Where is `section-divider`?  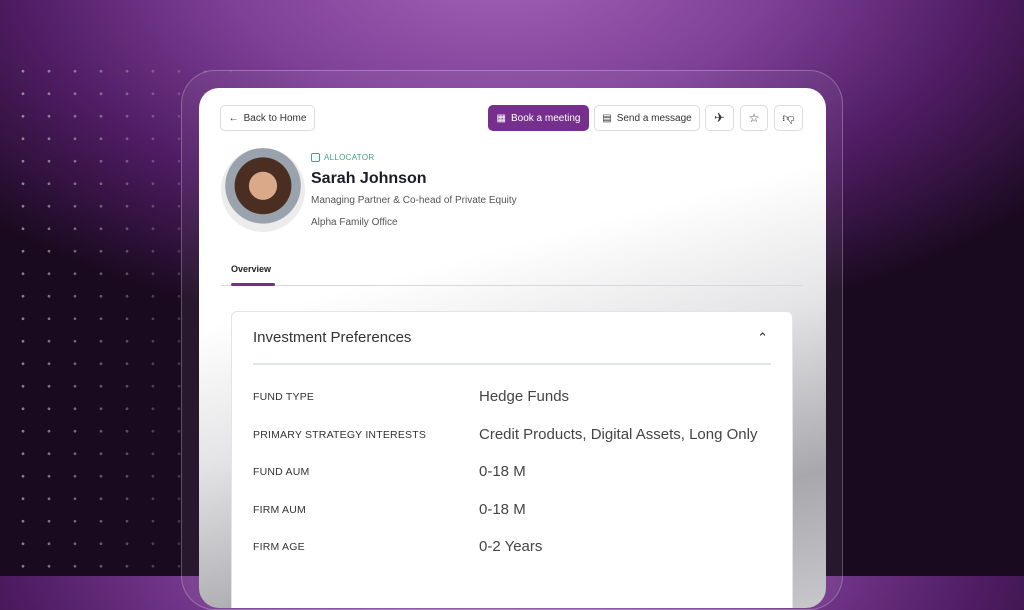 section-divider is located at coordinates (512, 364).